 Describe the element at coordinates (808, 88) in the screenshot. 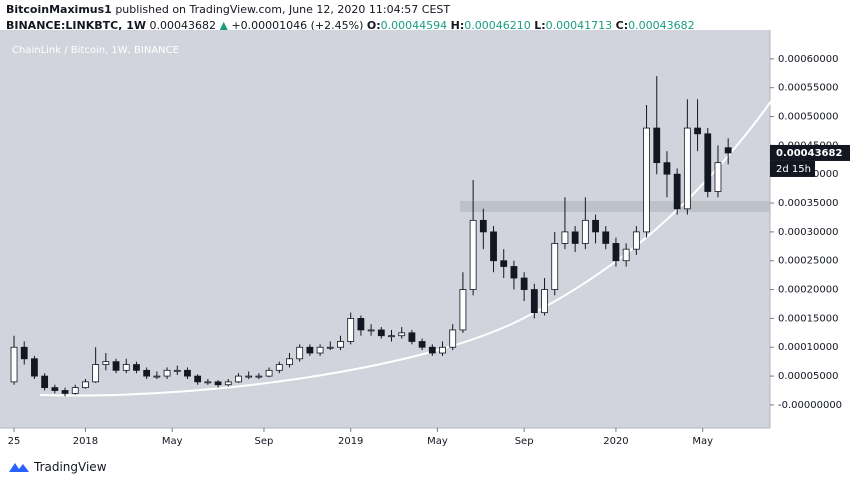

I see `y-tick-label: 0.00055000` at that location.